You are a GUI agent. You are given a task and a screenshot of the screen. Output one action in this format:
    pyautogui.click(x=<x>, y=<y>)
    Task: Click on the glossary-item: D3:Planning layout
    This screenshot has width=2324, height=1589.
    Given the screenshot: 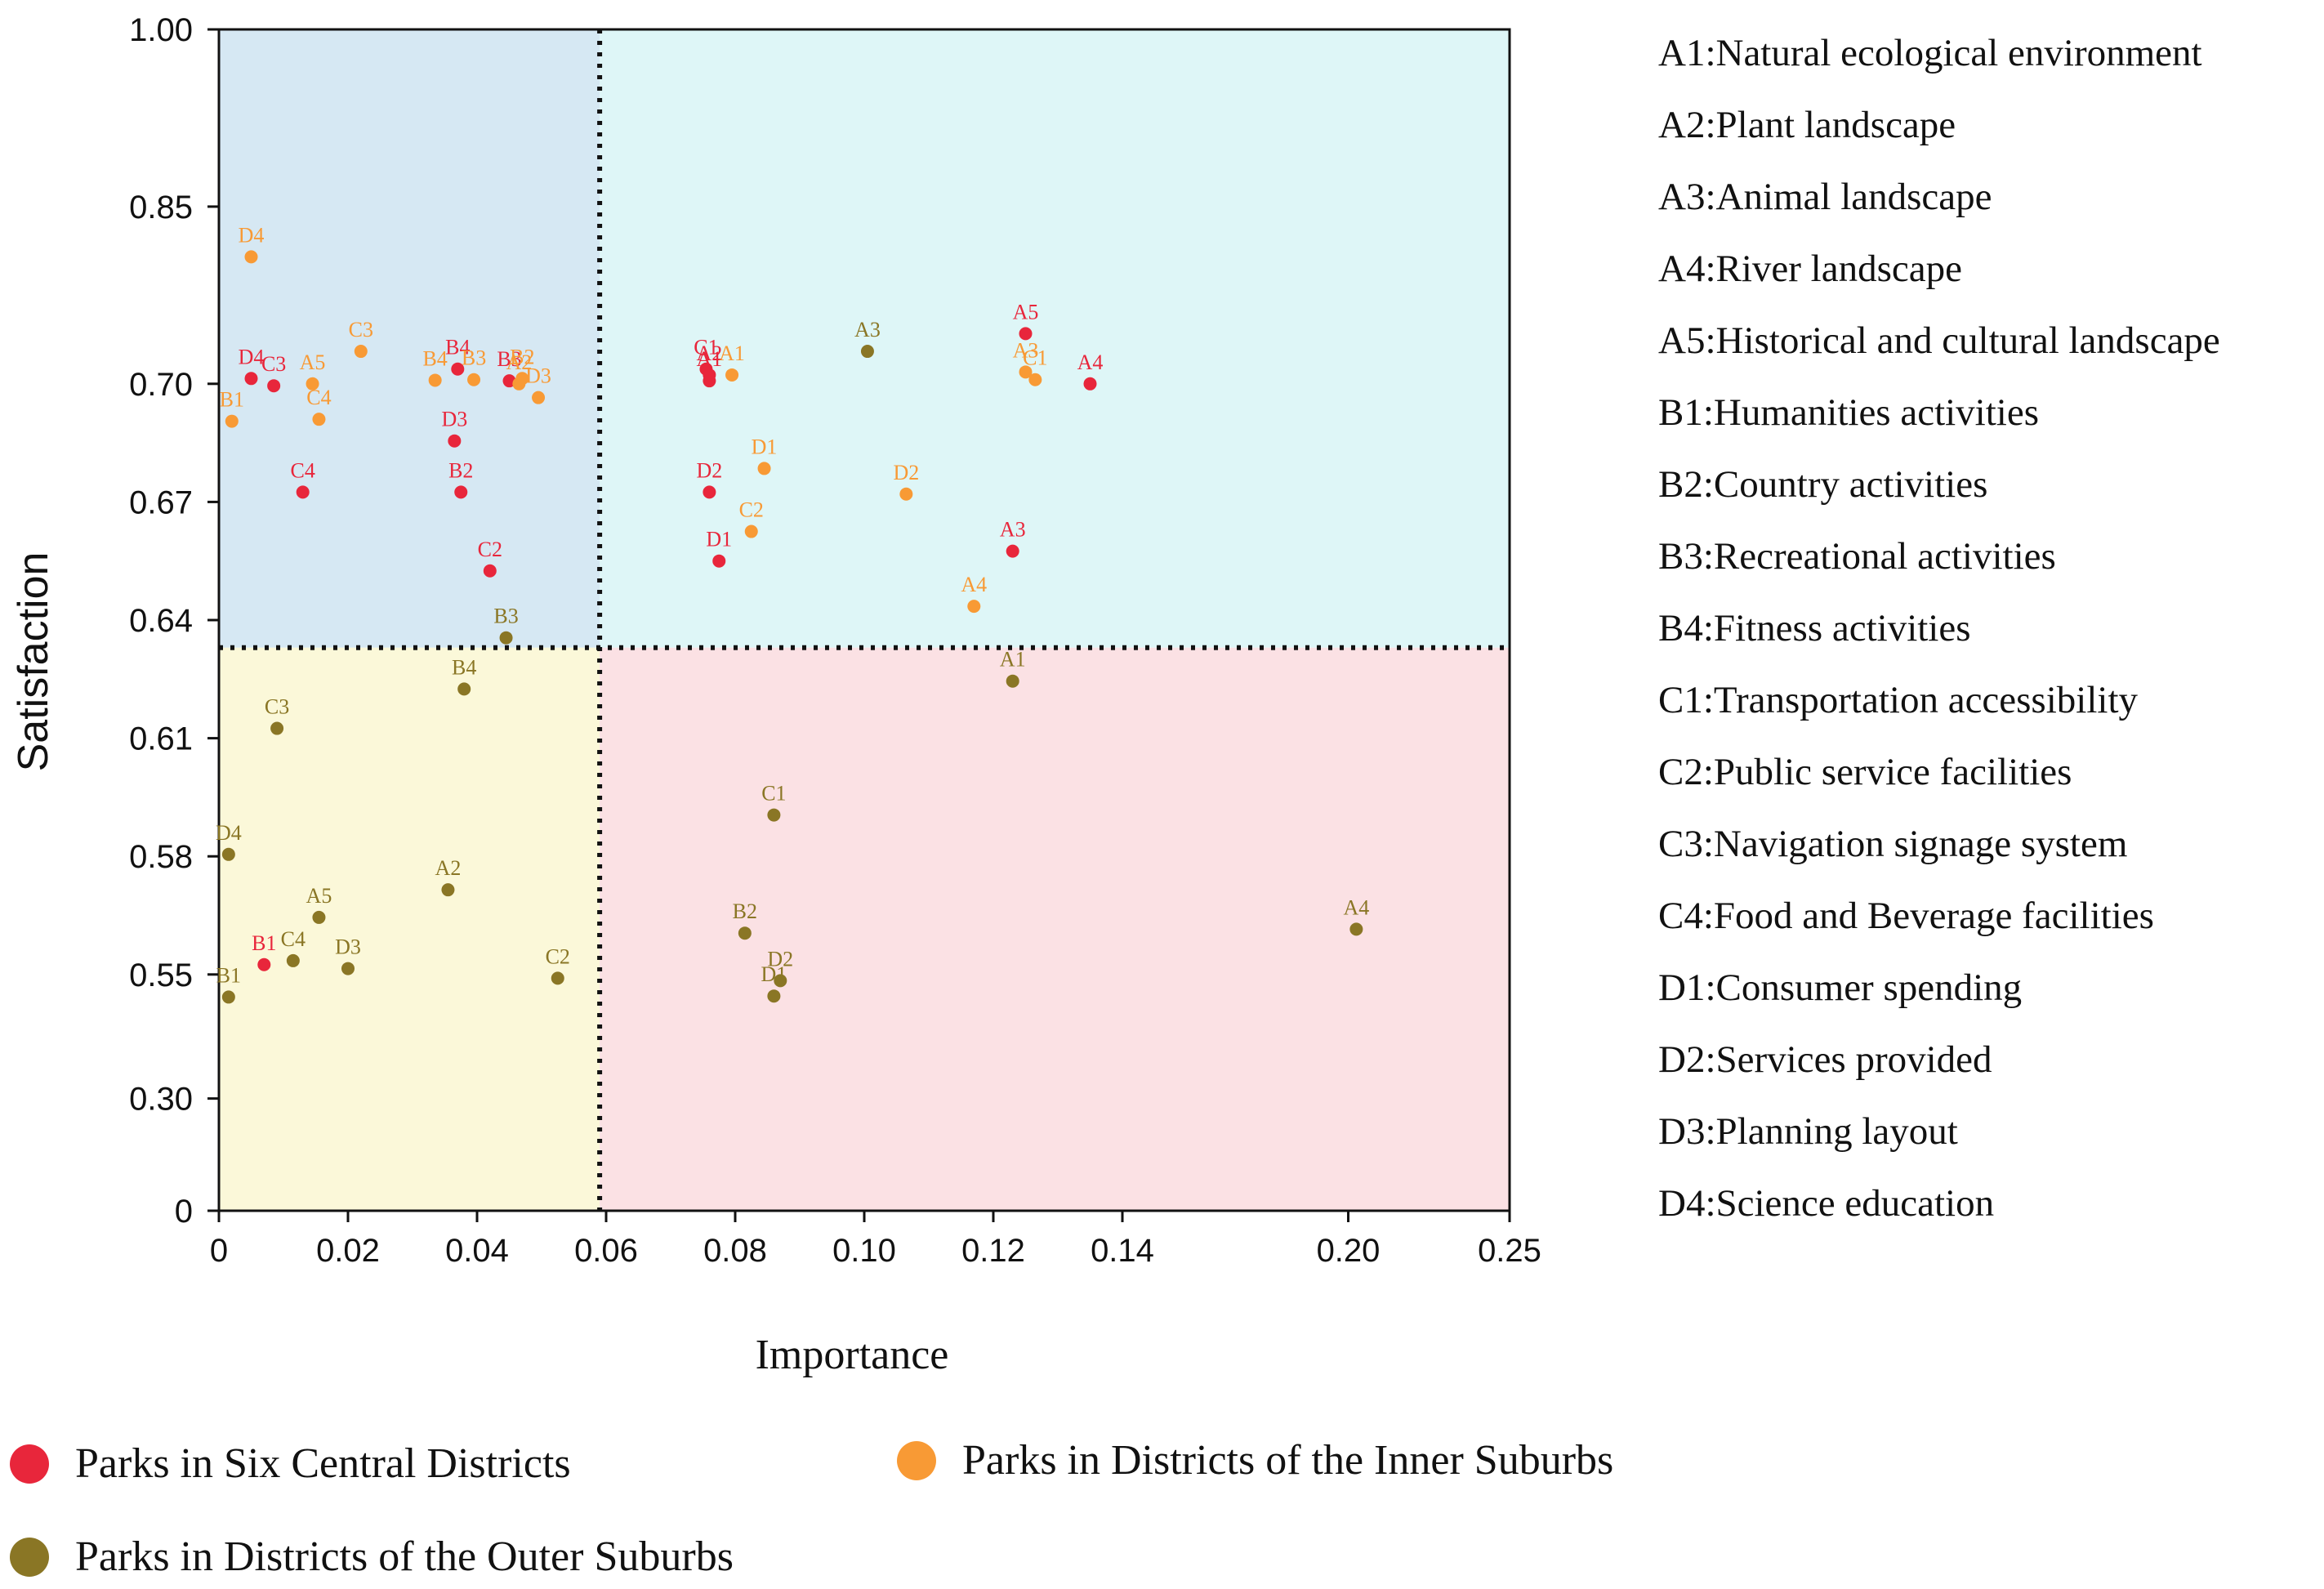 What is the action you would take?
    pyautogui.click(x=1808, y=1131)
    